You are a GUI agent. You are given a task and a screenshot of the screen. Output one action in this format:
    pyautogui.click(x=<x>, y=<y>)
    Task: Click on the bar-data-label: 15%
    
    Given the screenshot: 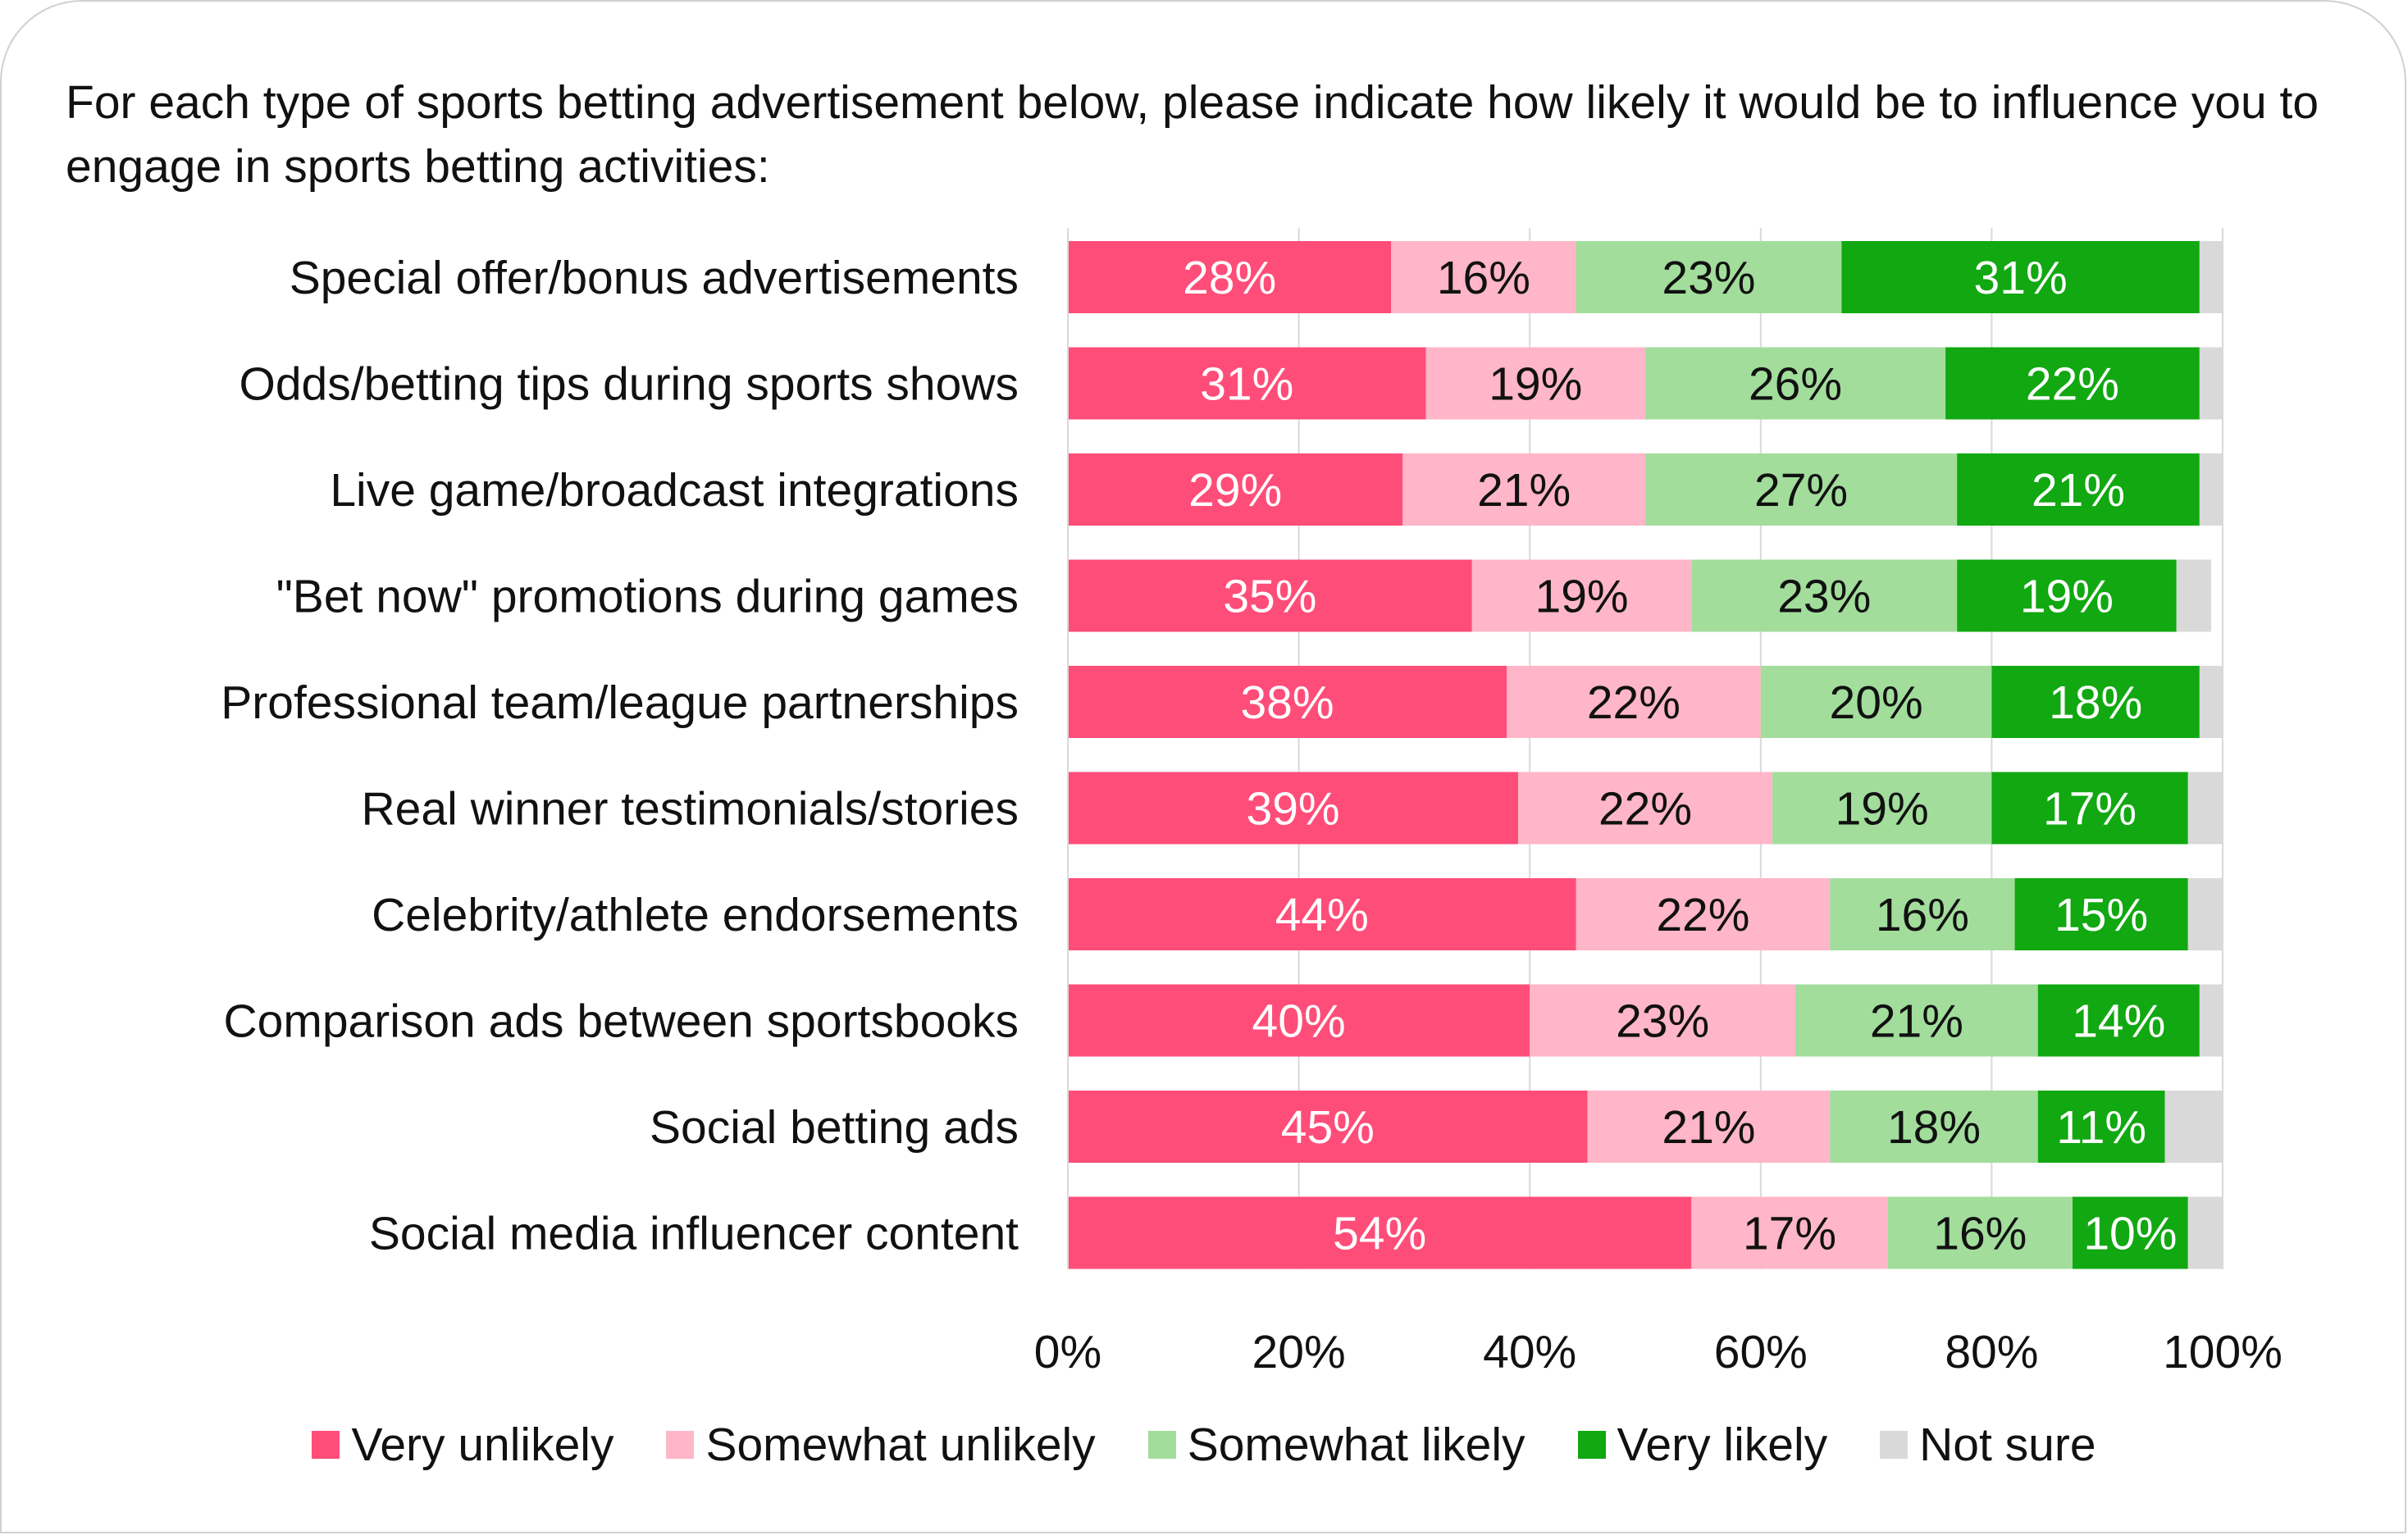 What is the action you would take?
    pyautogui.click(x=2101, y=915)
    